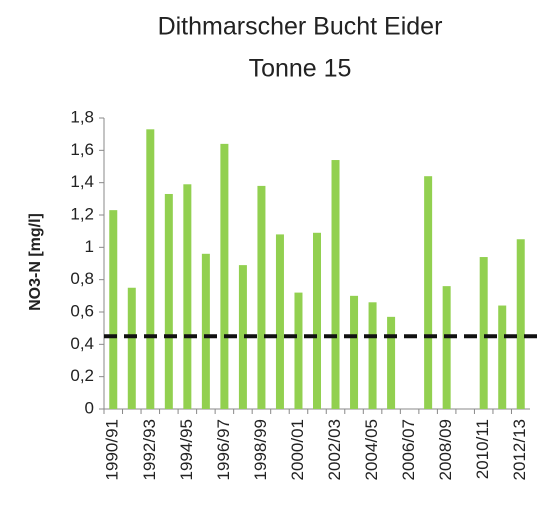 Image resolution: width=543 pixels, height=516 pixels. Describe the element at coordinates (82, 116) in the screenshot. I see `y-tick-label: 1,8` at that location.